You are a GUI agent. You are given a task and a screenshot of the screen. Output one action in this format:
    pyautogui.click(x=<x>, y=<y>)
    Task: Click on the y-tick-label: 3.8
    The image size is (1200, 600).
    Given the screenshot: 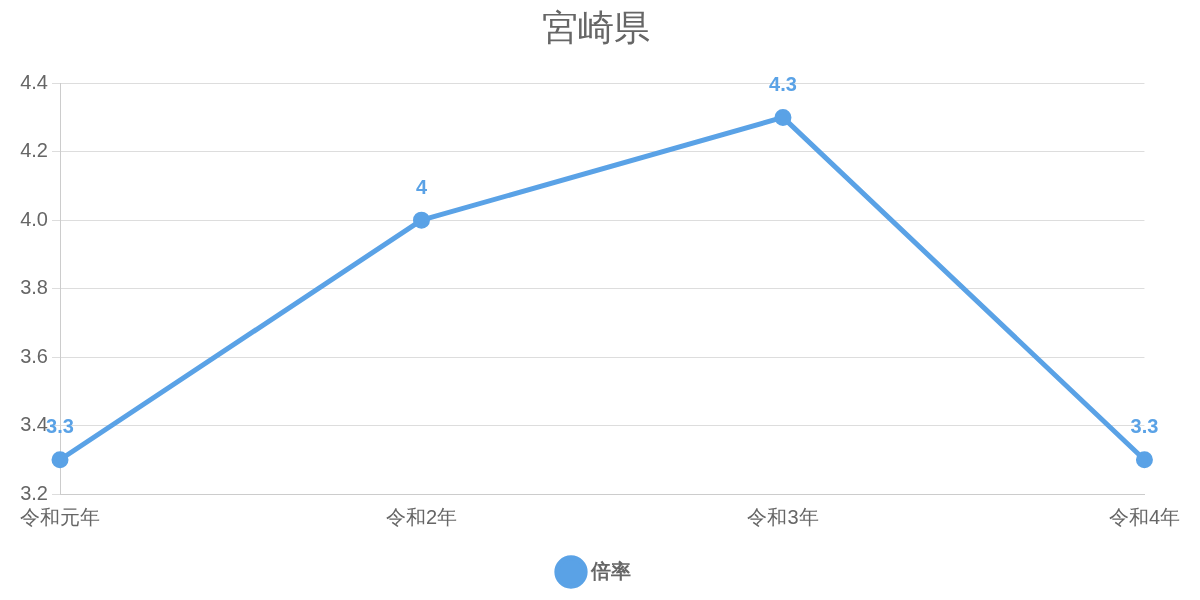 What is the action you would take?
    pyautogui.click(x=34, y=287)
    